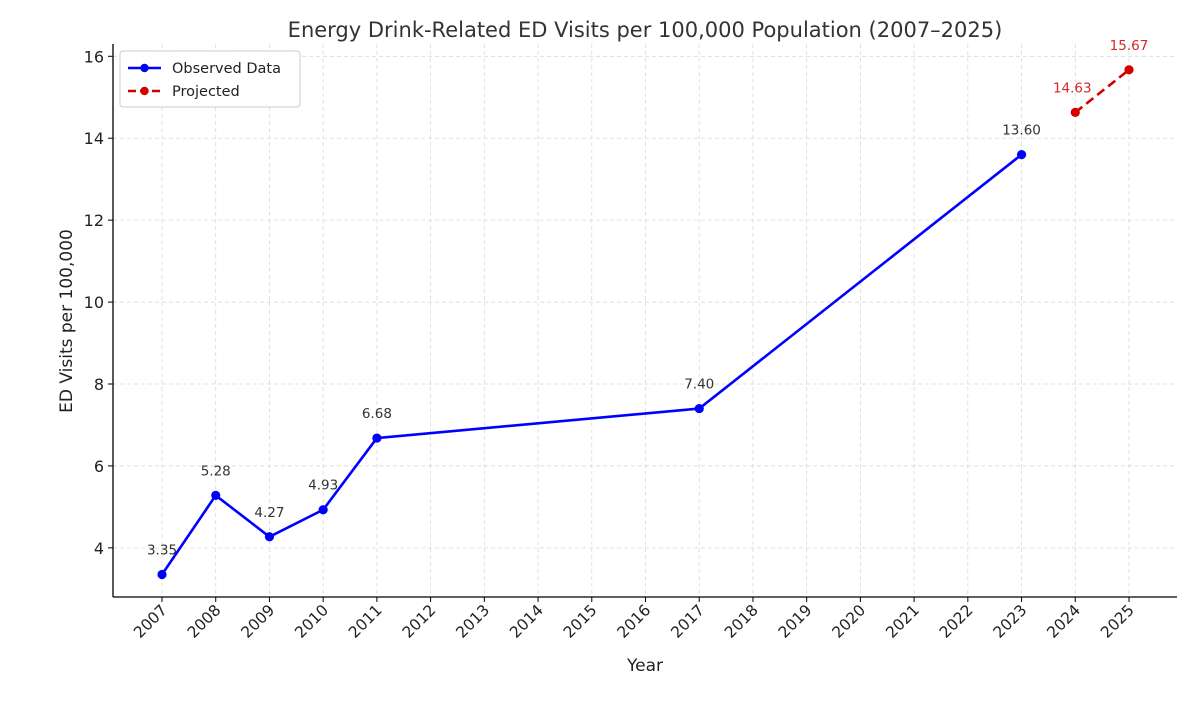 This screenshot has width=1200, height=712. I want to click on x-tick-label: 2016, so click(634, 621).